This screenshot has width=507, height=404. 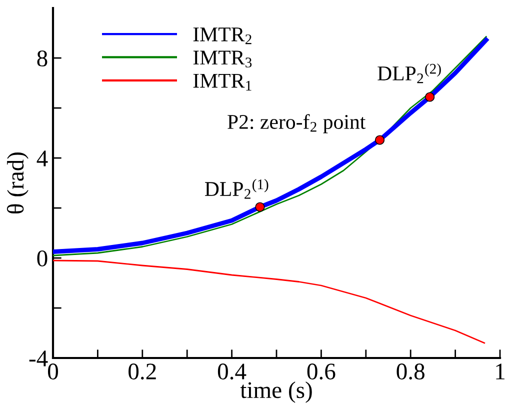 I want to click on legend-label: IMTR$_{1}$, so click(x=222, y=82).